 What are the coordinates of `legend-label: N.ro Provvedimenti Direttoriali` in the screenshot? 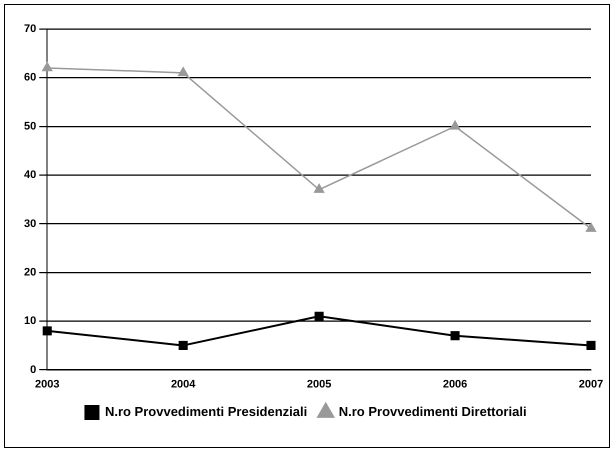 It's located at (432, 412).